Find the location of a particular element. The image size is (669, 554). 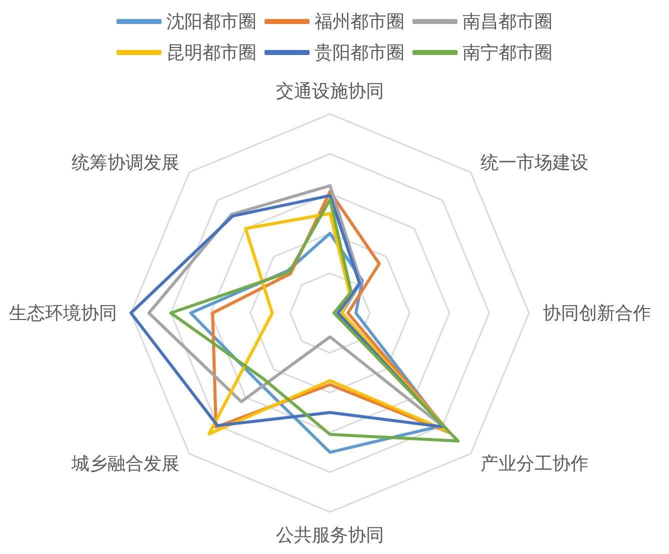

legend-label: 南昌都市圈 is located at coordinates (507, 22).